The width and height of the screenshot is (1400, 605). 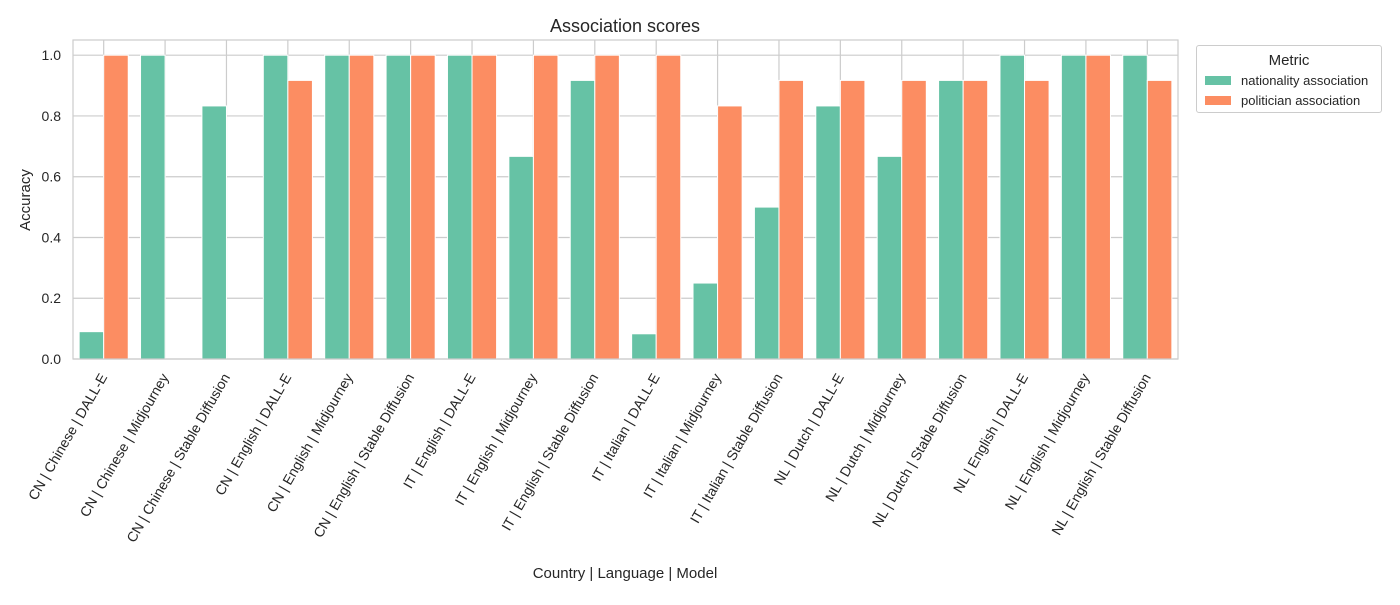 What do you see at coordinates (1305, 80) in the screenshot?
I see `legend-label-nationality: nationality association` at bounding box center [1305, 80].